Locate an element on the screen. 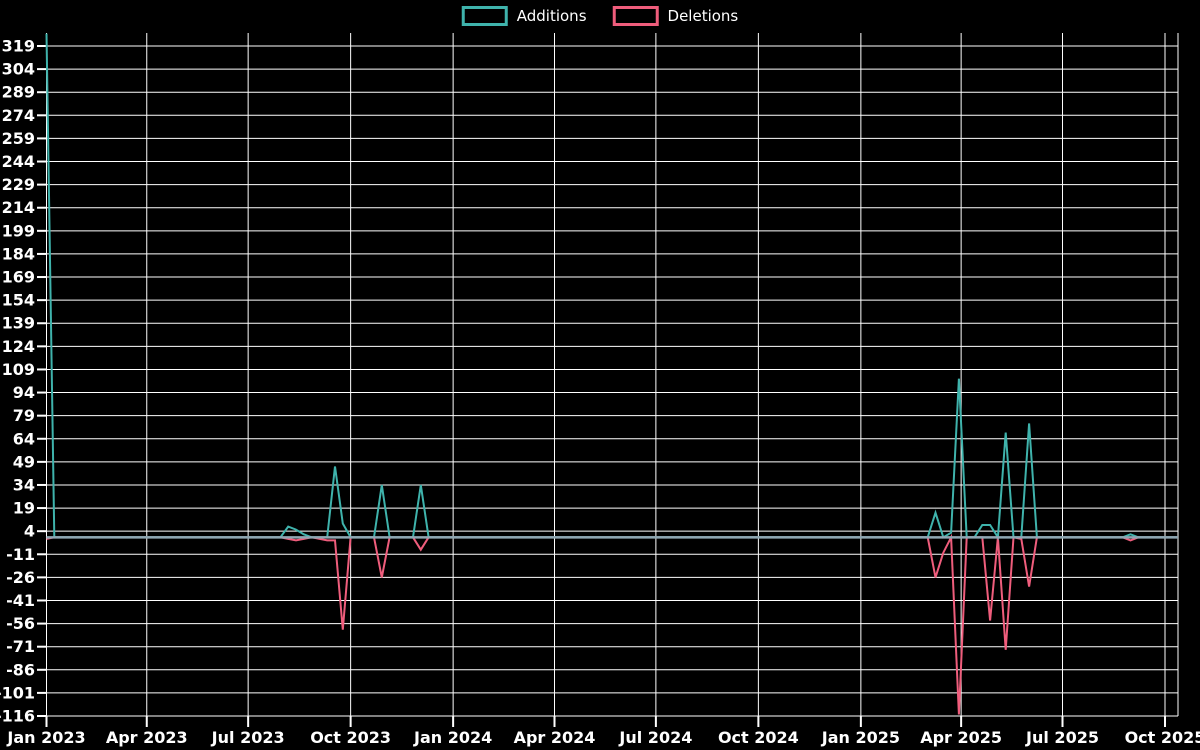  y-axis-label: 79 is located at coordinates (24, 415).